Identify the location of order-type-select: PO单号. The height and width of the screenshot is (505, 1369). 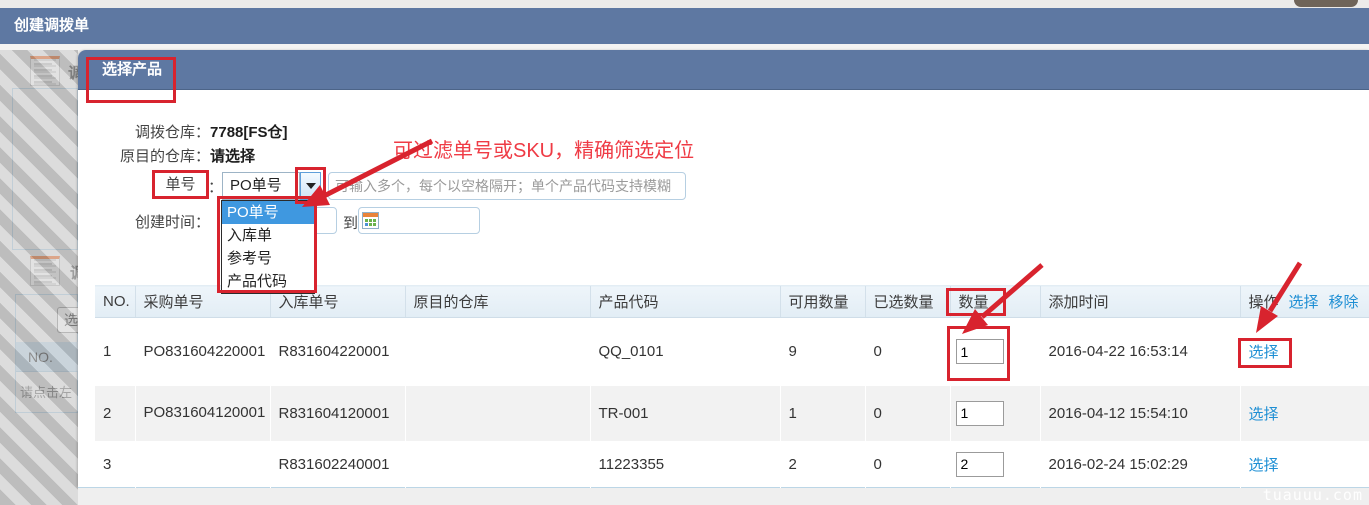
(261, 186).